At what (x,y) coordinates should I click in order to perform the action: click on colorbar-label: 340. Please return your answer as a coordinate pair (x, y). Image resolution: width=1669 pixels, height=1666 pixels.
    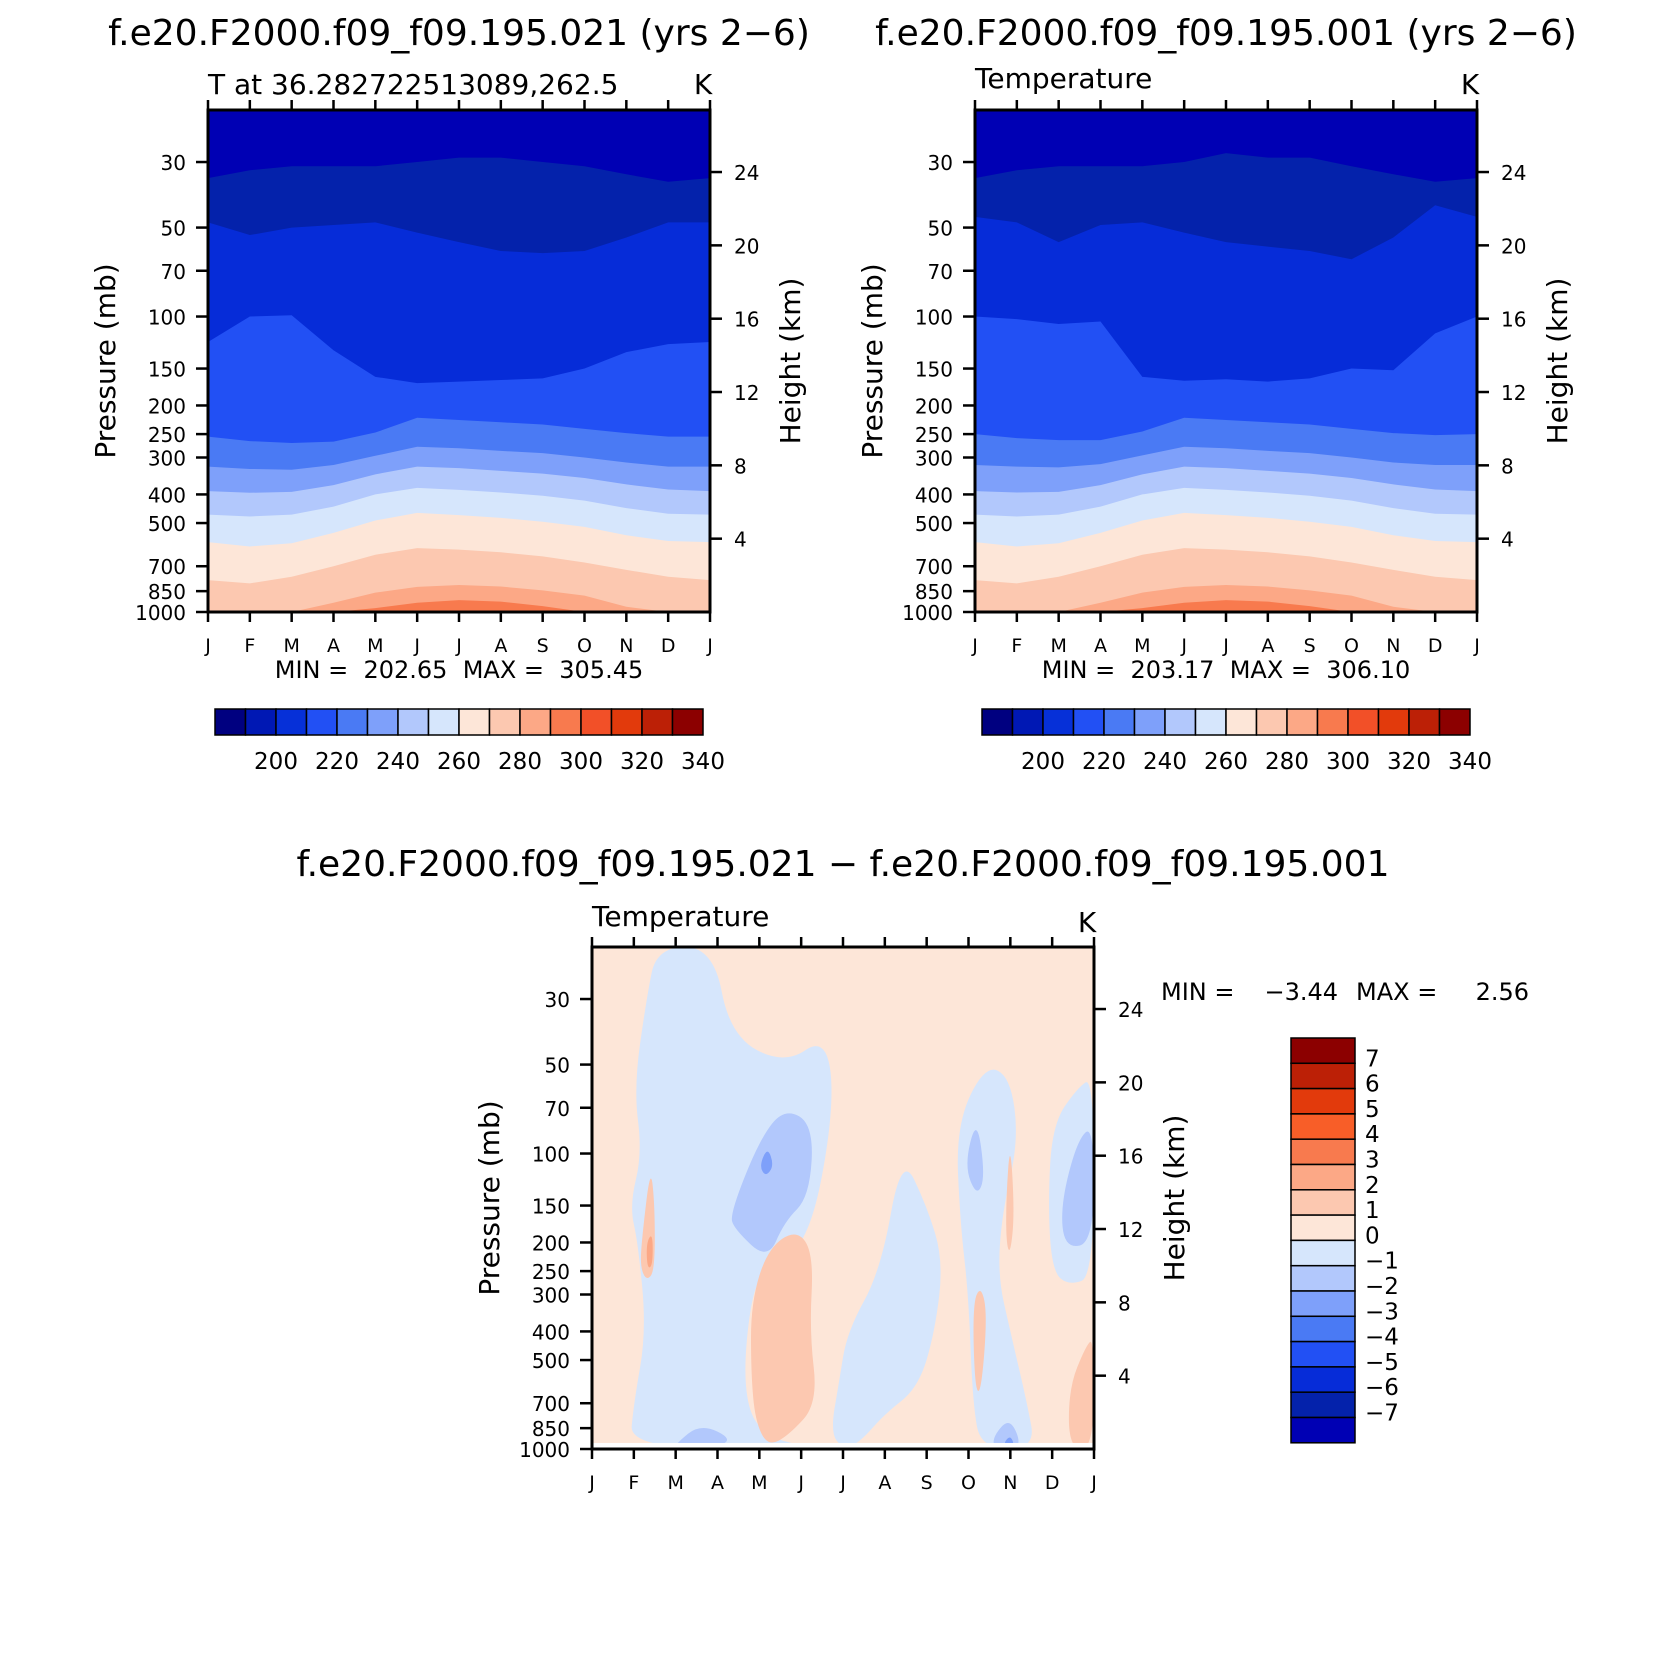
    Looking at the image, I should click on (703, 762).